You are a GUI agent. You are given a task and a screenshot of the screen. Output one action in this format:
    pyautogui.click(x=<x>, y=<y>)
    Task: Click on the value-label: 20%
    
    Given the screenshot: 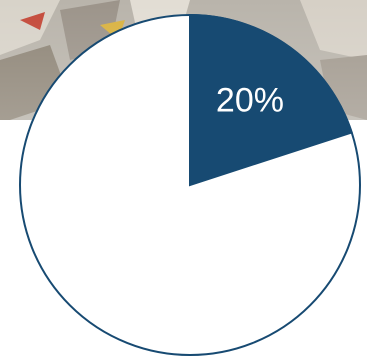 What is the action you would take?
    pyautogui.click(x=250, y=100)
    